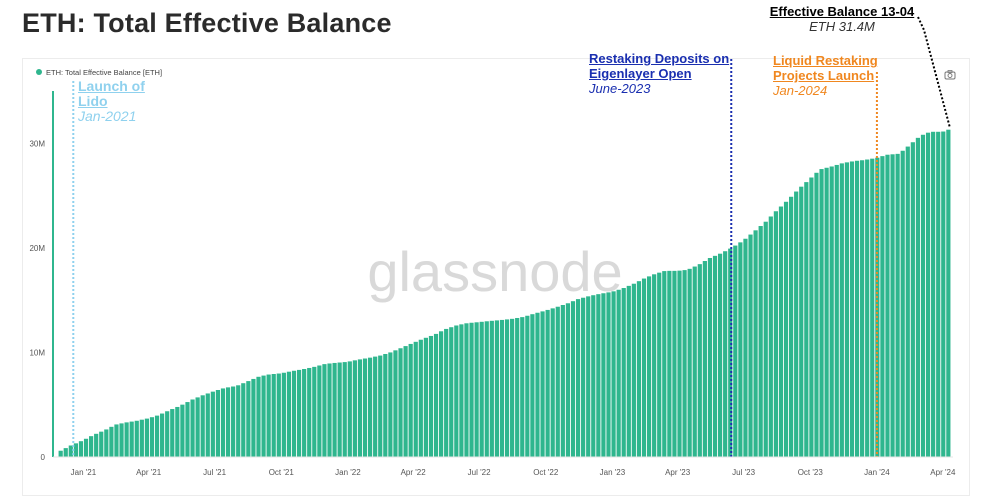 Image resolution: width=984 pixels, height=501 pixels. Describe the element at coordinates (546, 472) in the screenshot. I see `x-tick-label: Oct '22` at that location.